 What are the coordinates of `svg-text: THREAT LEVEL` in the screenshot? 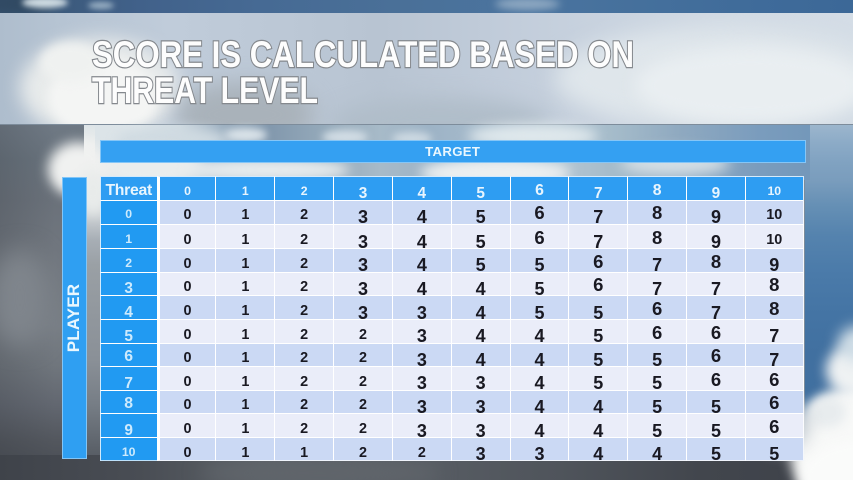 It's located at (205, 90).